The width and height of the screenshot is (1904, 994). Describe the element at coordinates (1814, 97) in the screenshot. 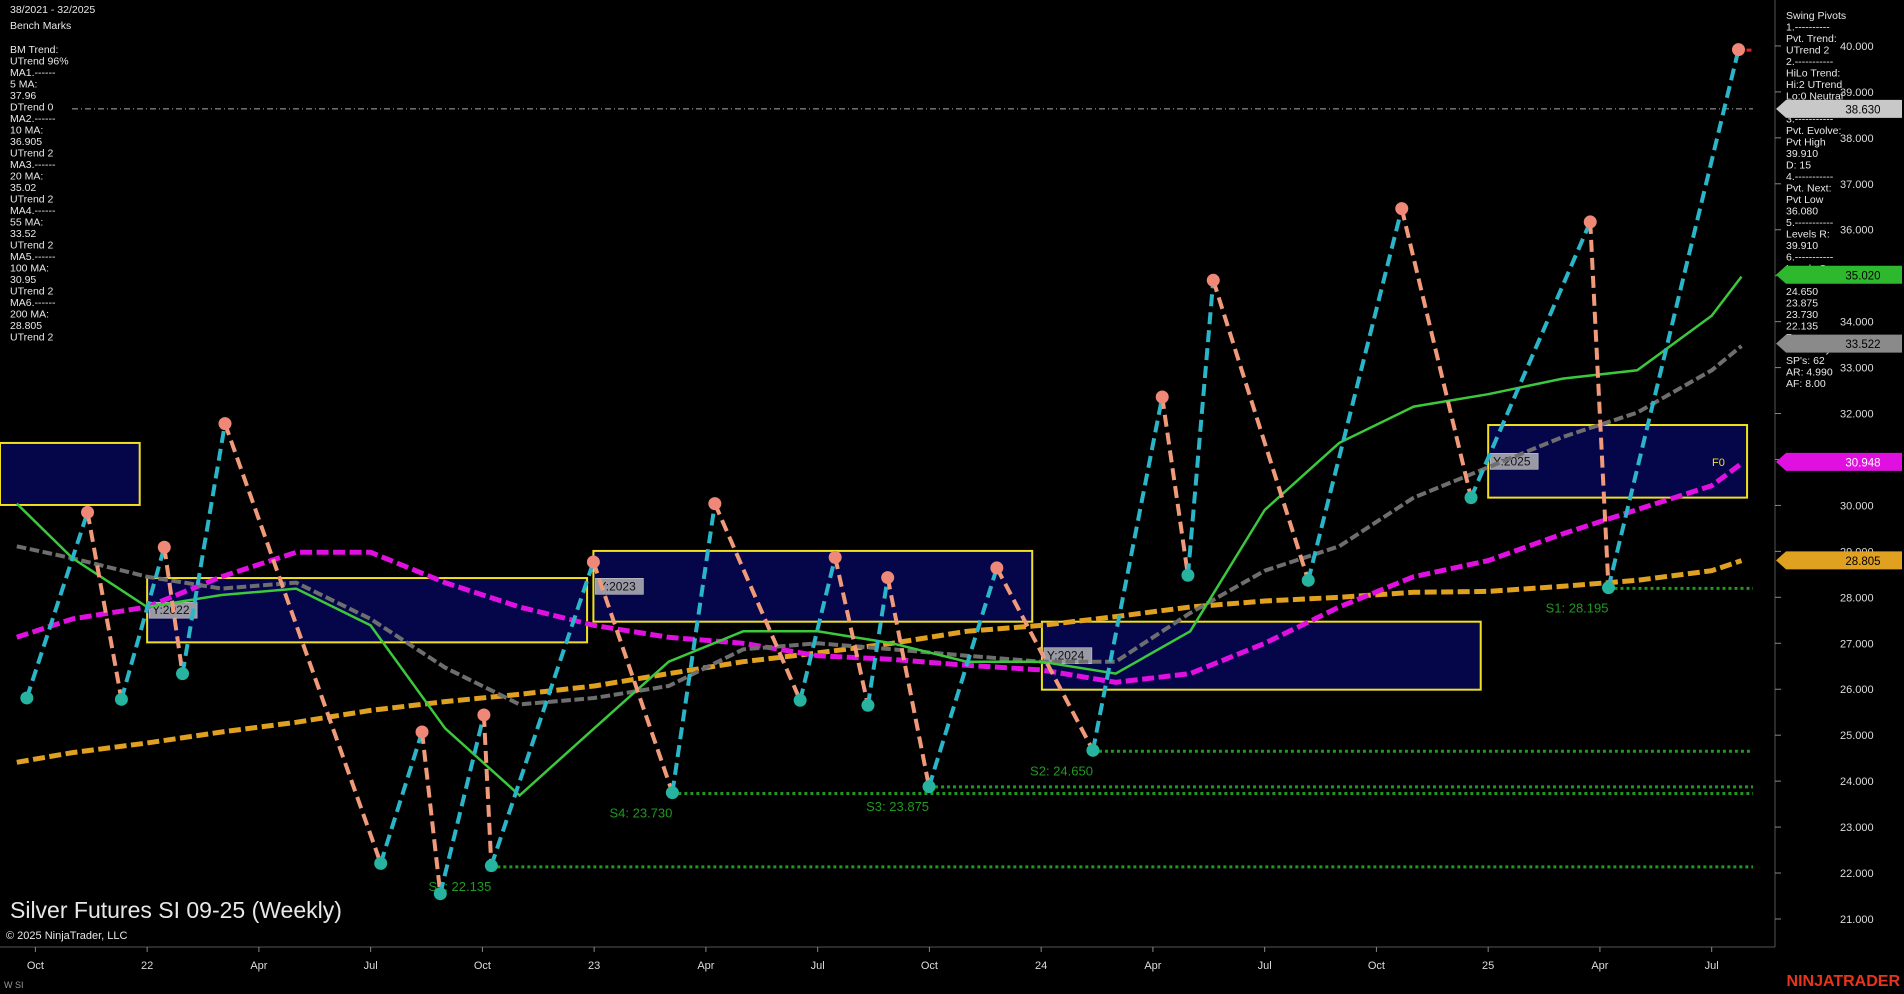

I see `swing-pivot-line: Lo:0 Neutral` at that location.